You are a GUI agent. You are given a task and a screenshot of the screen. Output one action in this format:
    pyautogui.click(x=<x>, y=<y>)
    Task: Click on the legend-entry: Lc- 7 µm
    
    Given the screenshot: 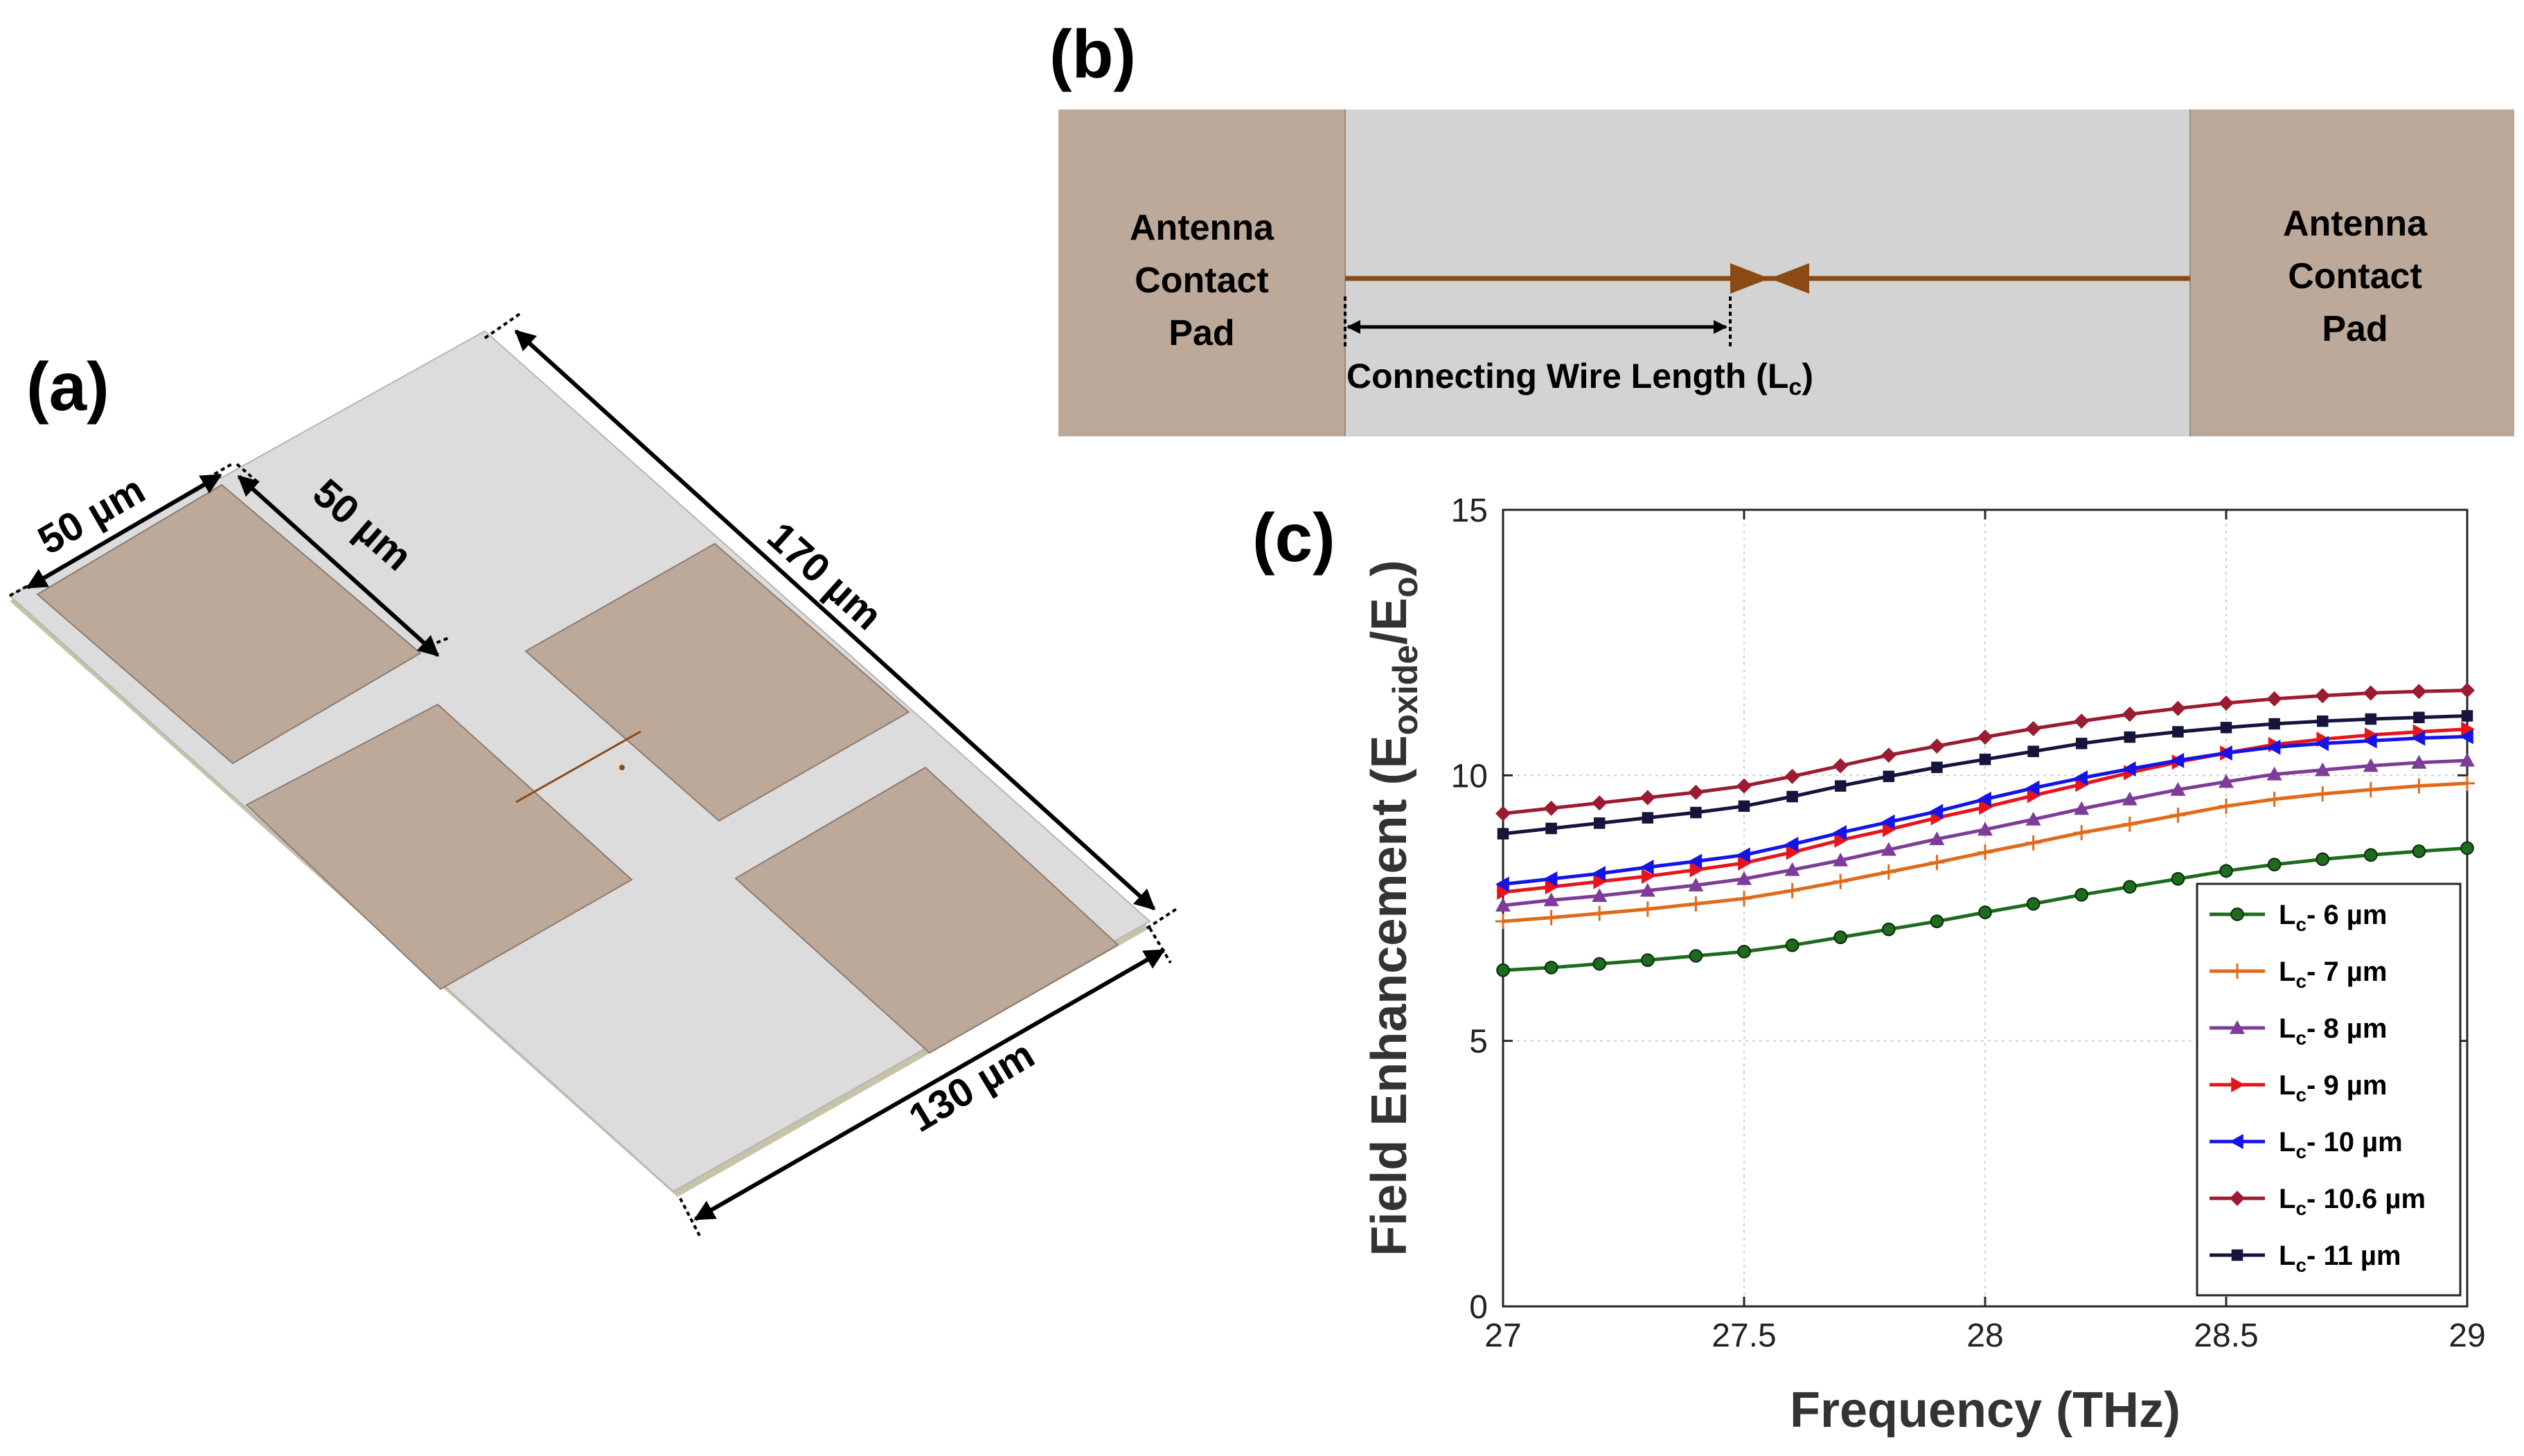 What is the action you would take?
    pyautogui.click(x=2298, y=974)
    